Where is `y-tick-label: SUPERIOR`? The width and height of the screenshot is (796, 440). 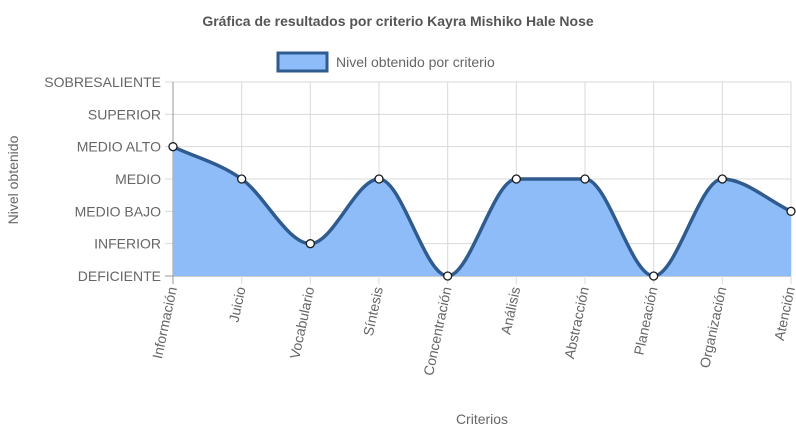
y-tick-label: SUPERIOR is located at coordinates (124, 114).